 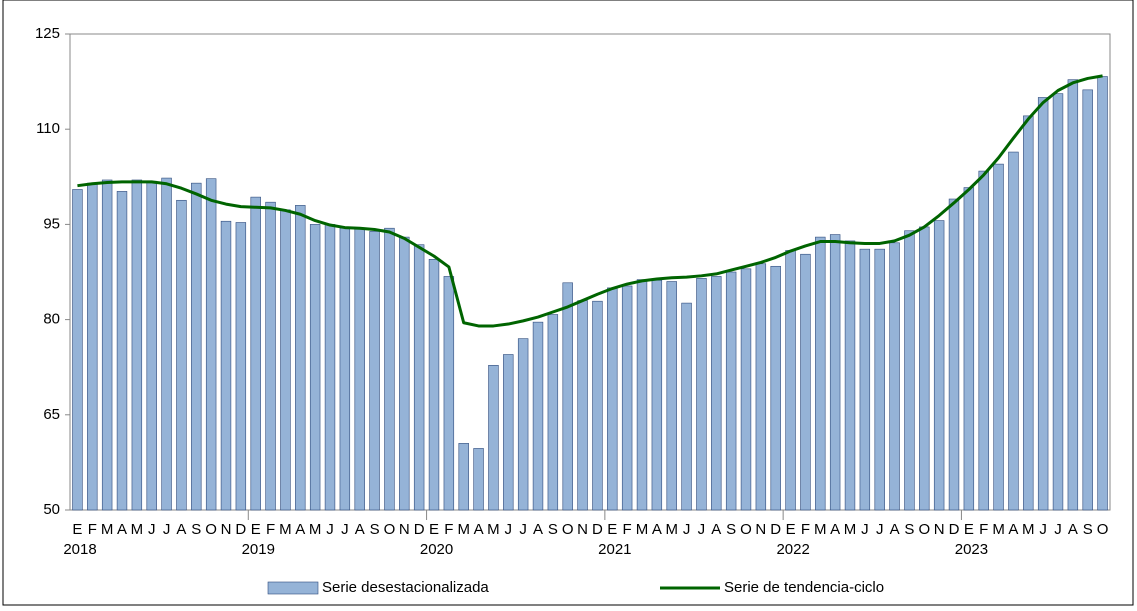 I want to click on legend-label: Serie de tendencia-ciclo, so click(x=804, y=587).